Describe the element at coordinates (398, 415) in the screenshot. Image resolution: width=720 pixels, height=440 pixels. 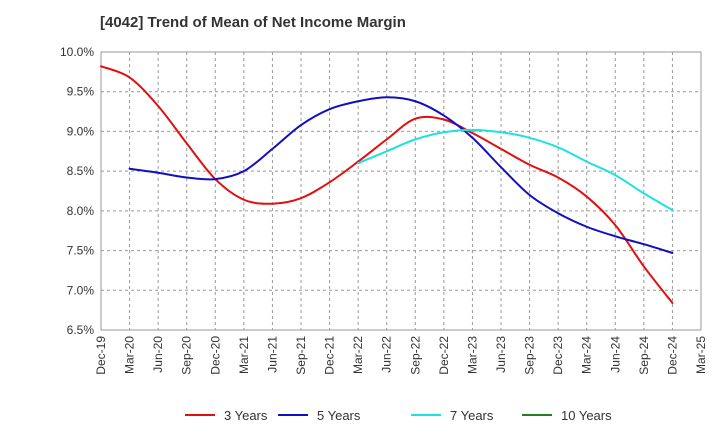
I see `legend-layer: 3 Years 5 Years 7 Years 10 Years` at that location.